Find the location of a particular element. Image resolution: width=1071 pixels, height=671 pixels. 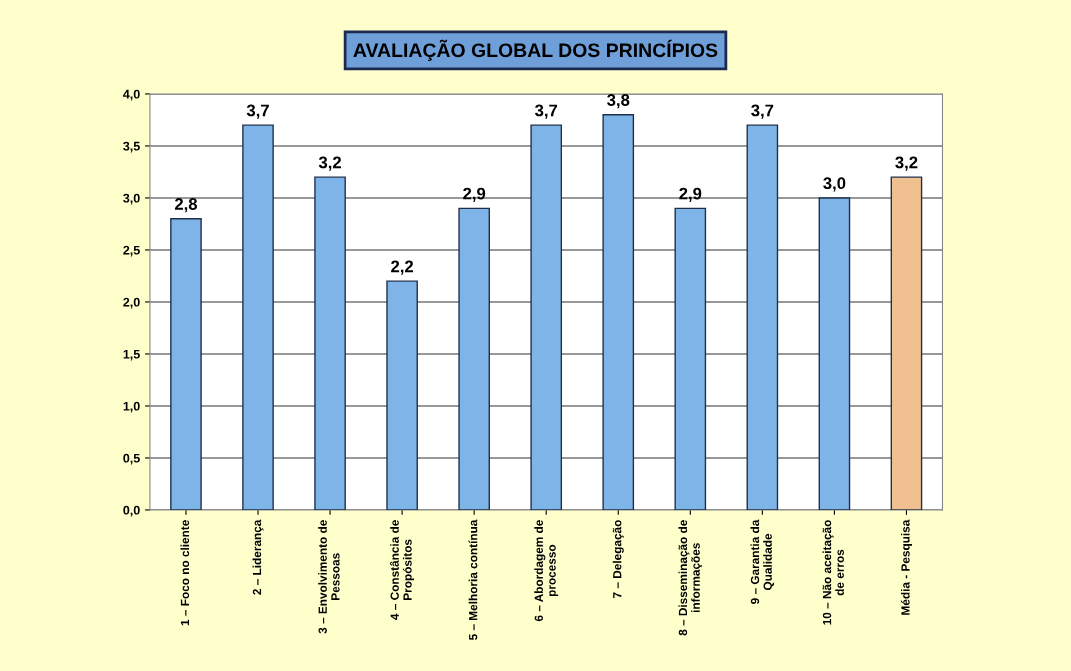

x-tick-label: 1 – Foco no cliente is located at coordinates (185, 573).